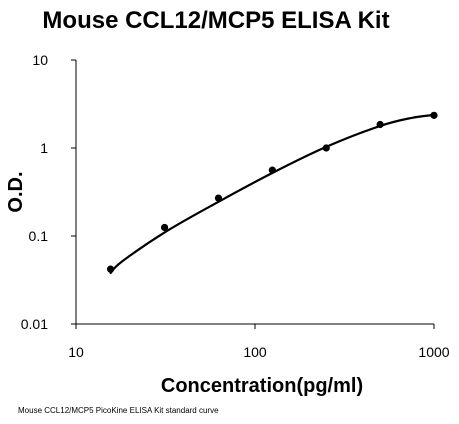  Describe the element at coordinates (255, 352) in the screenshot. I see `x-tick-label: 100` at that location.